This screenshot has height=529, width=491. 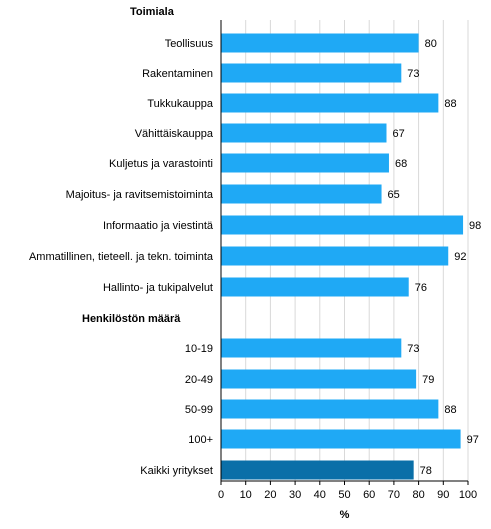 What do you see at coordinates (475, 226) in the screenshot?
I see `value-label: 98` at bounding box center [475, 226].